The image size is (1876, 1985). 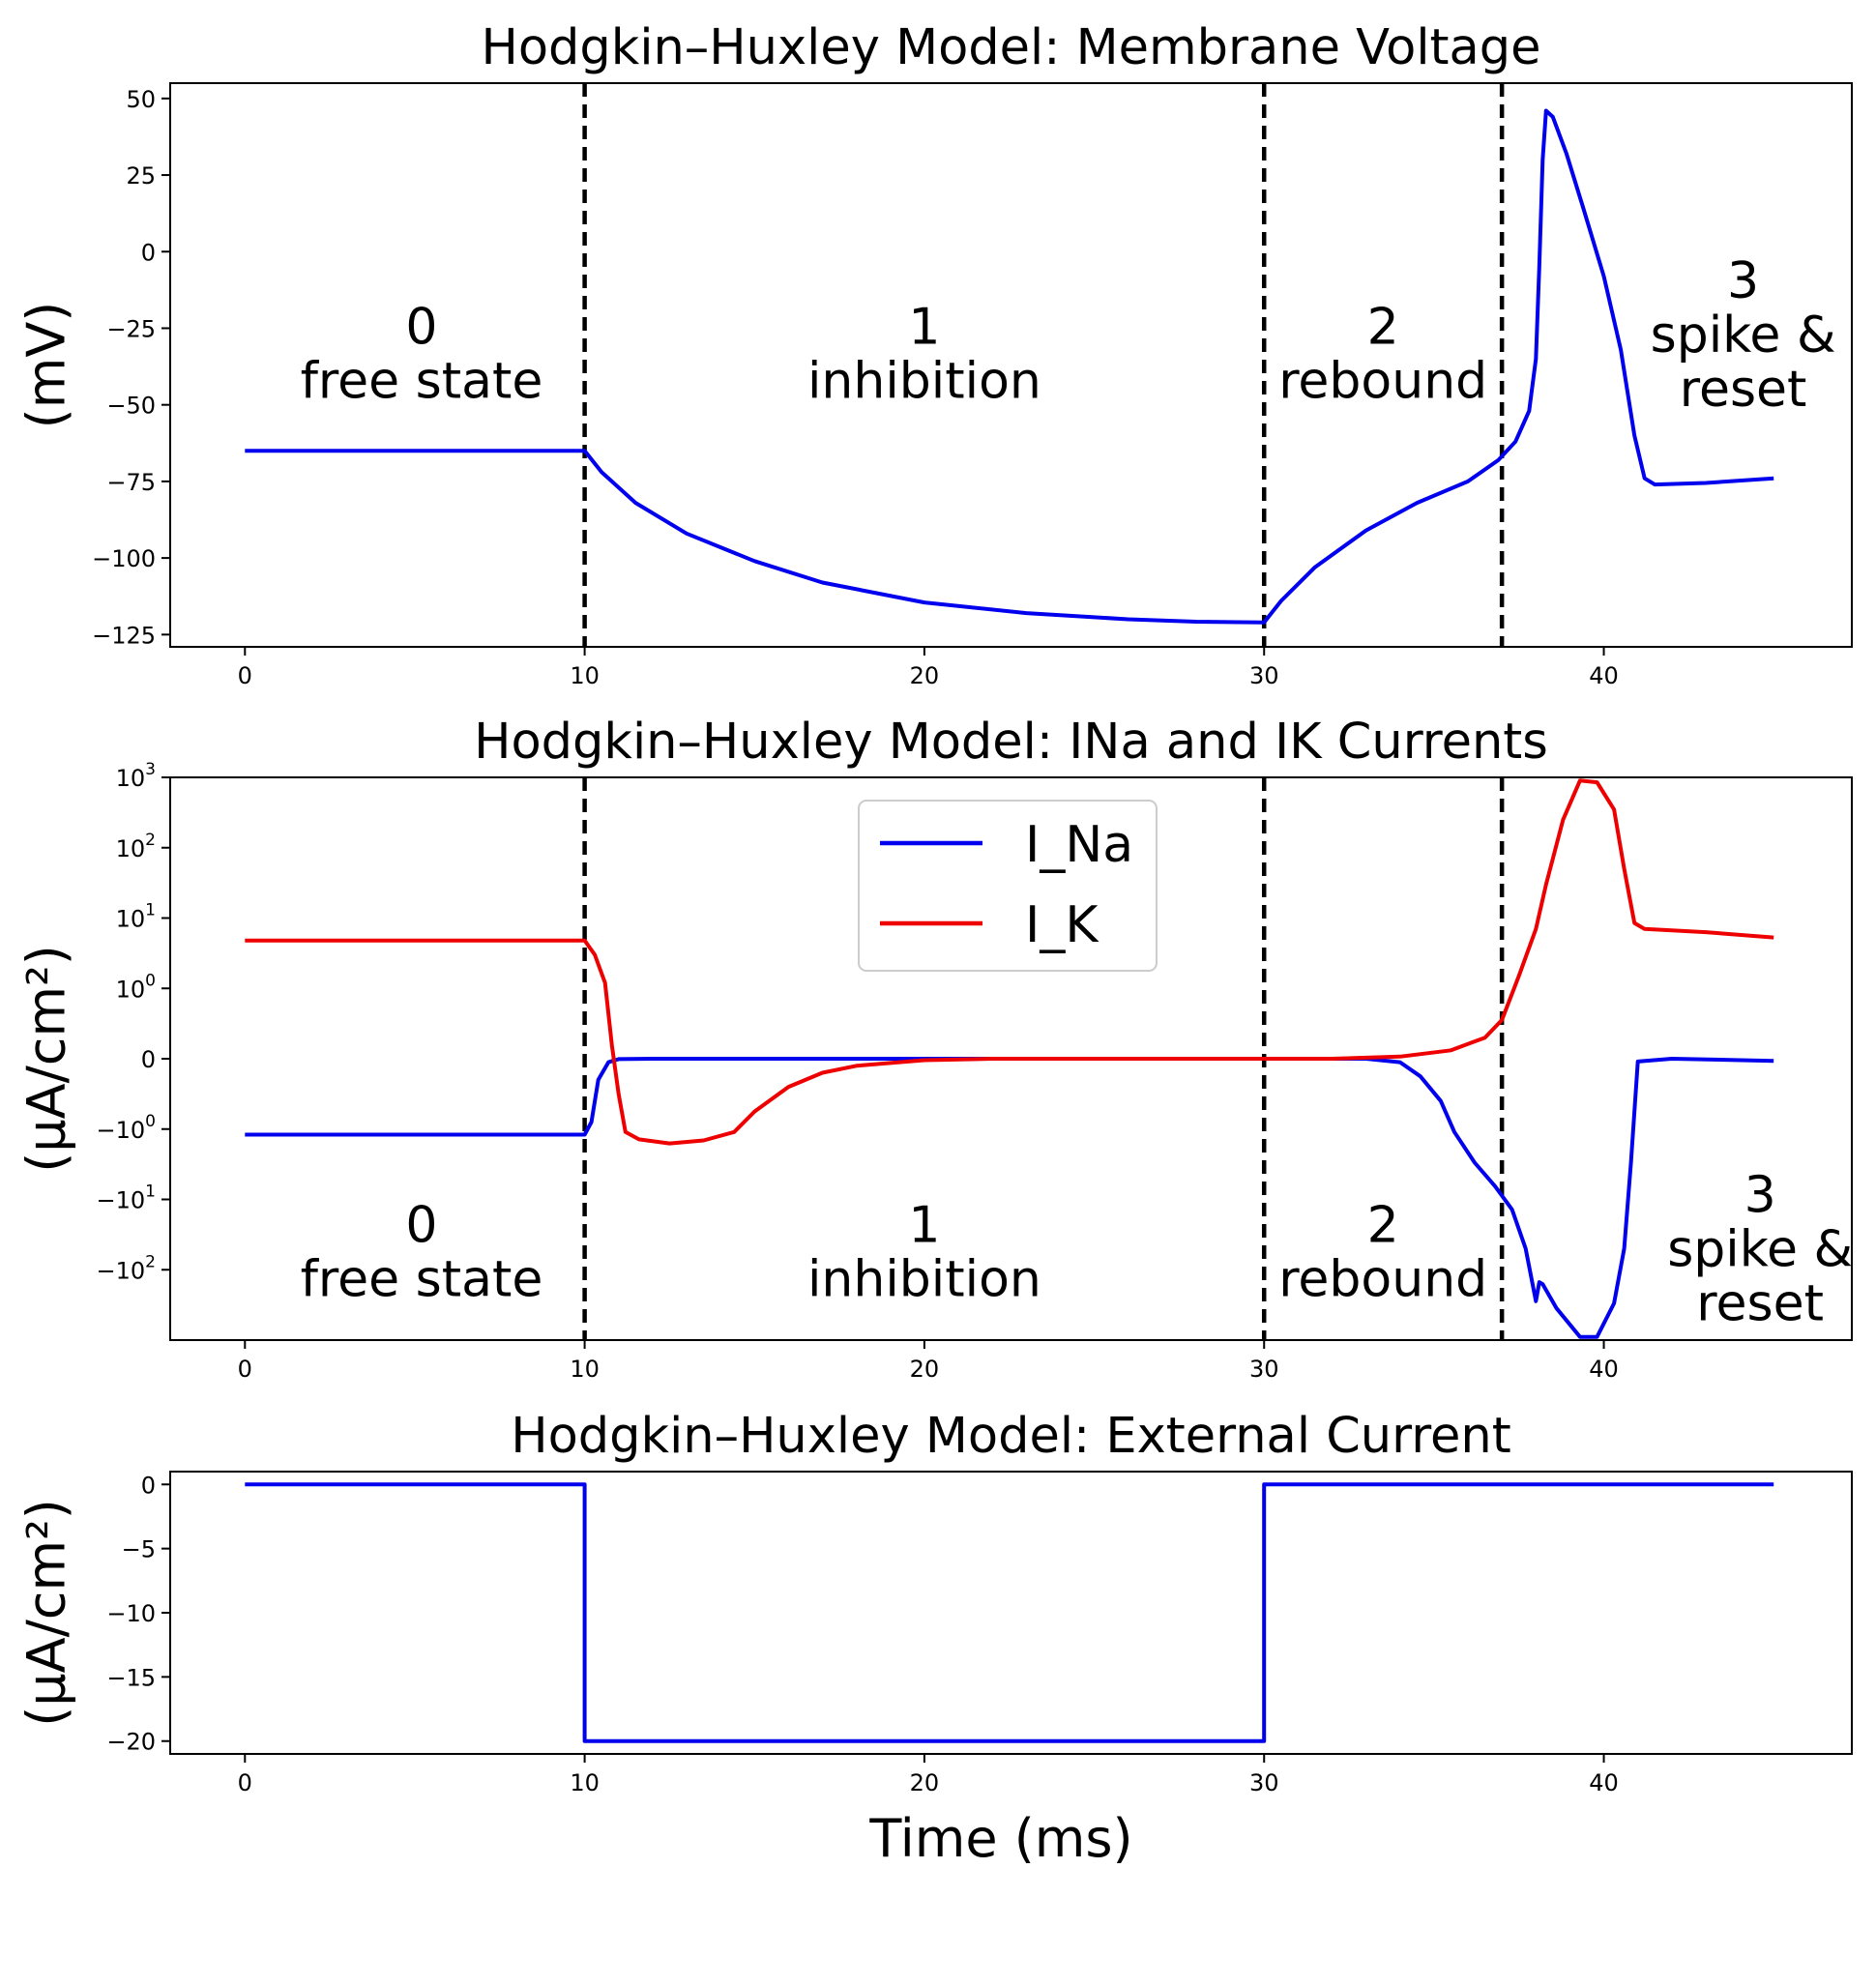 I want to click on y-tick-label: 10¹, so click(x=136, y=917).